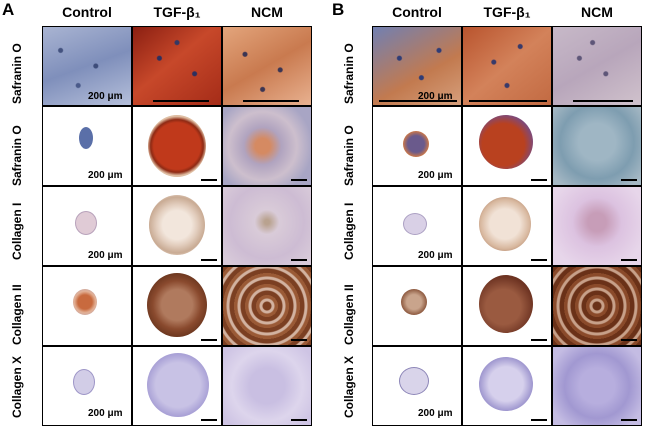 The width and height of the screenshot is (650, 426). I want to click on panel-letter: B, so click(338, 9).